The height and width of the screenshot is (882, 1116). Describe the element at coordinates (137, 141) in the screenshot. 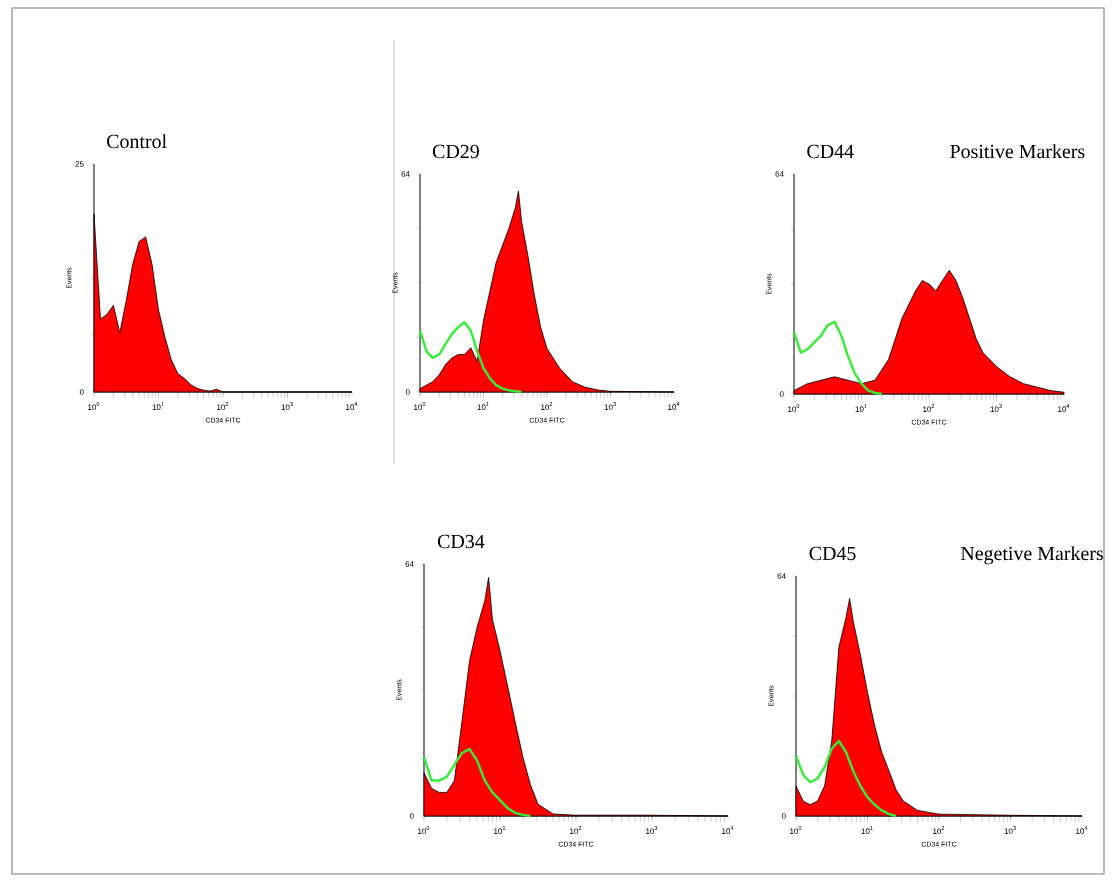

I see `chart-title: Control` at that location.